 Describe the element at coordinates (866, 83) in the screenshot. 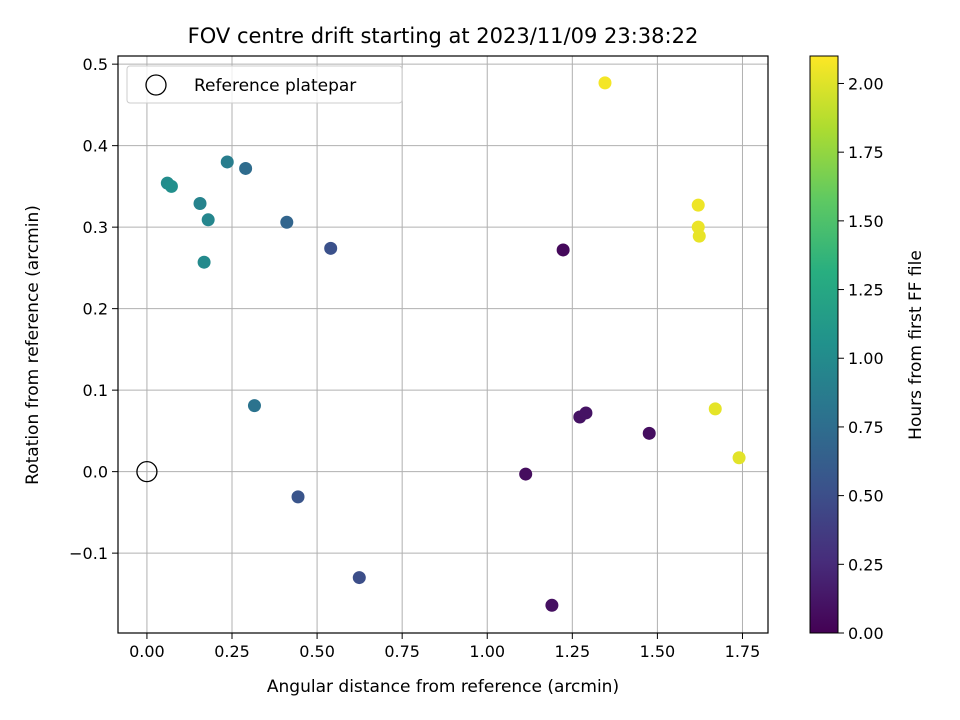

I see `colorbar-tick-label: 2.00` at that location.